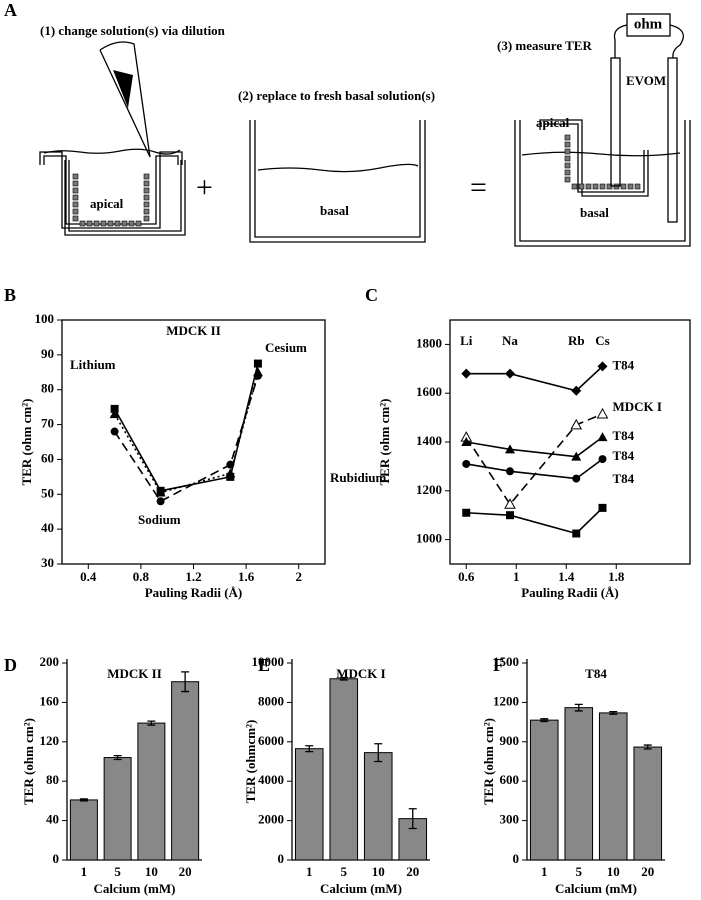 This screenshot has width=701, height=900. I want to click on y-tick-label: 70, so click(47, 423).